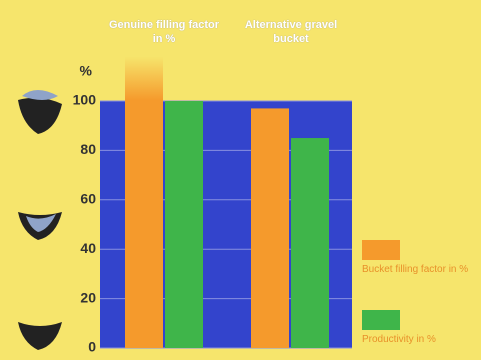 This screenshot has height=360, width=481. Describe the element at coordinates (415, 269) in the screenshot. I see `legend-label: Bucket filling factor in %` at that location.